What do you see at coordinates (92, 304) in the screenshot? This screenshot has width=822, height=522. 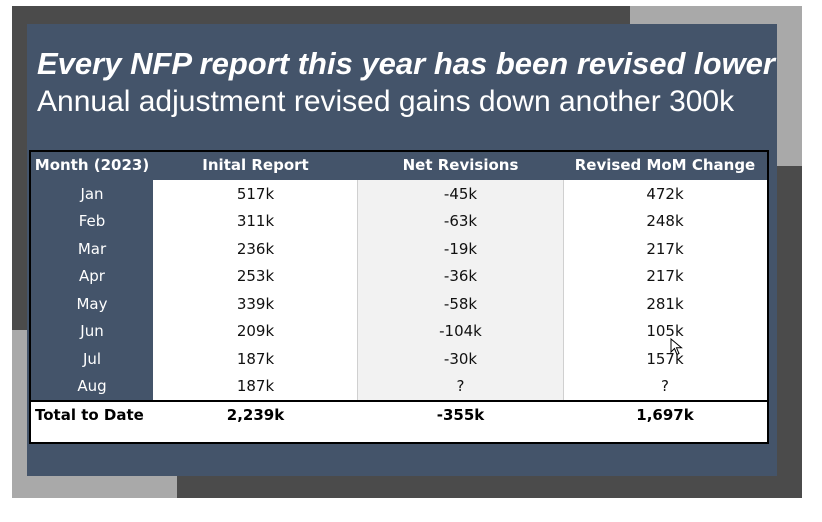 I see `month-cell: May` at bounding box center [92, 304].